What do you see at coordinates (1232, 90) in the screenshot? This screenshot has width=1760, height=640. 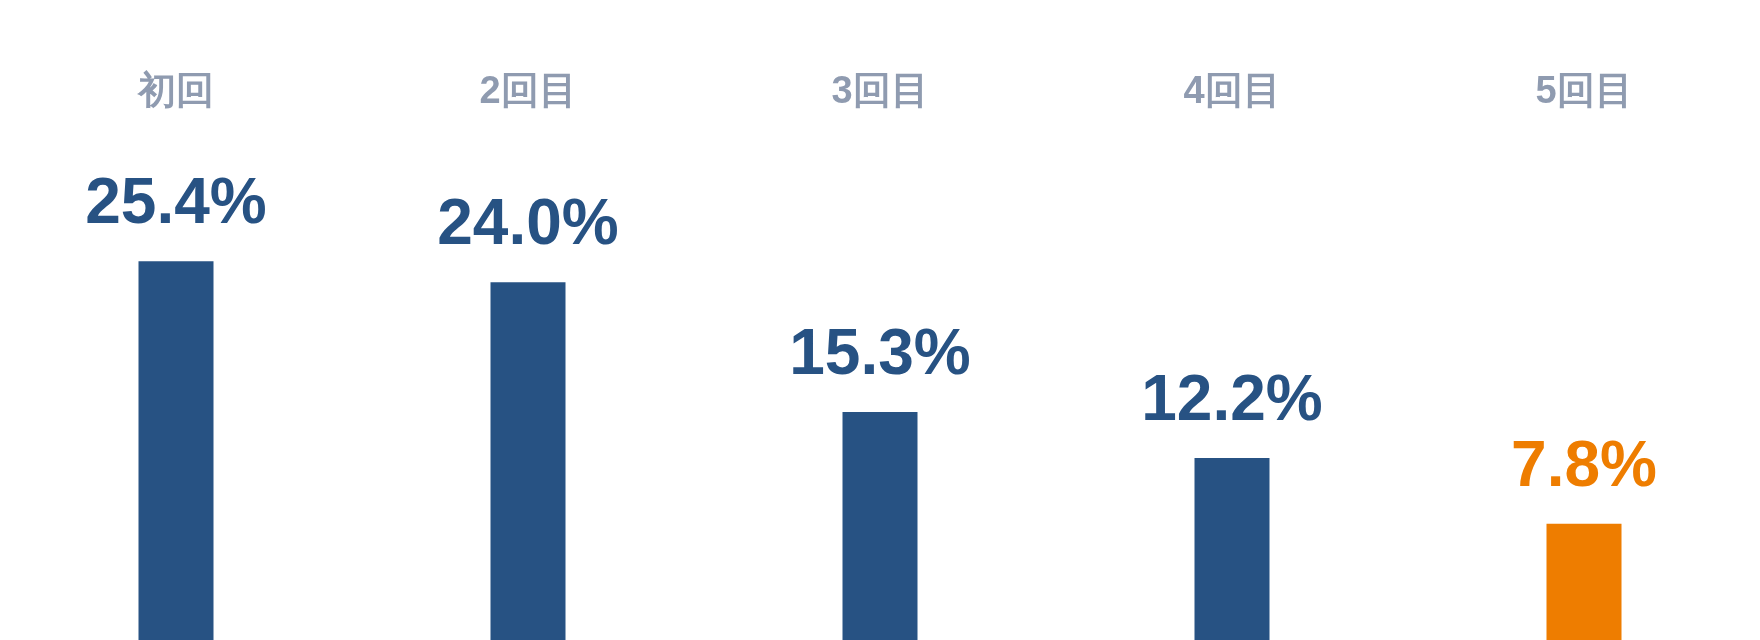 I see `x-tick-label: 4回目` at bounding box center [1232, 90].